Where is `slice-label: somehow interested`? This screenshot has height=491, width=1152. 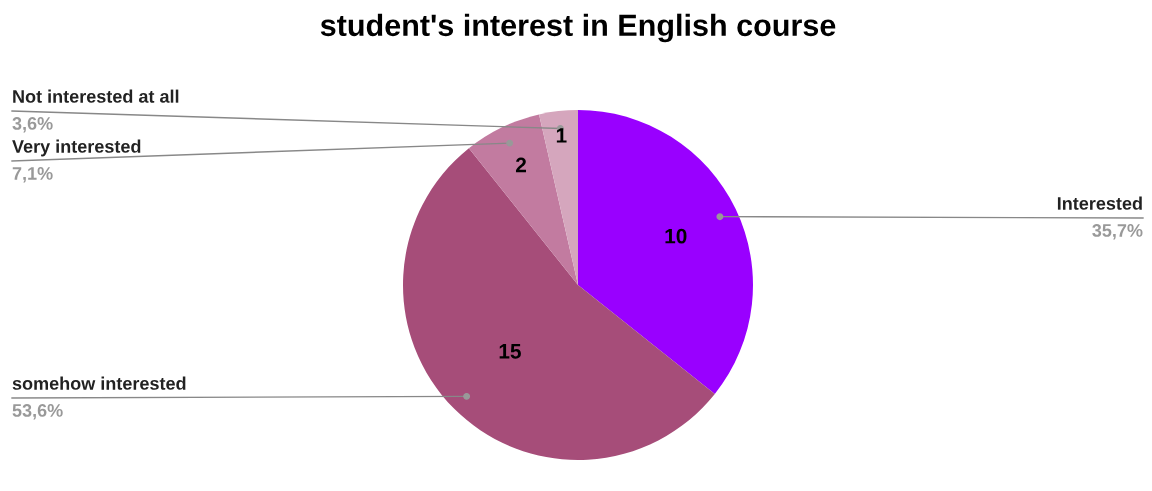
slice-label: somehow interested is located at coordinates (99, 383).